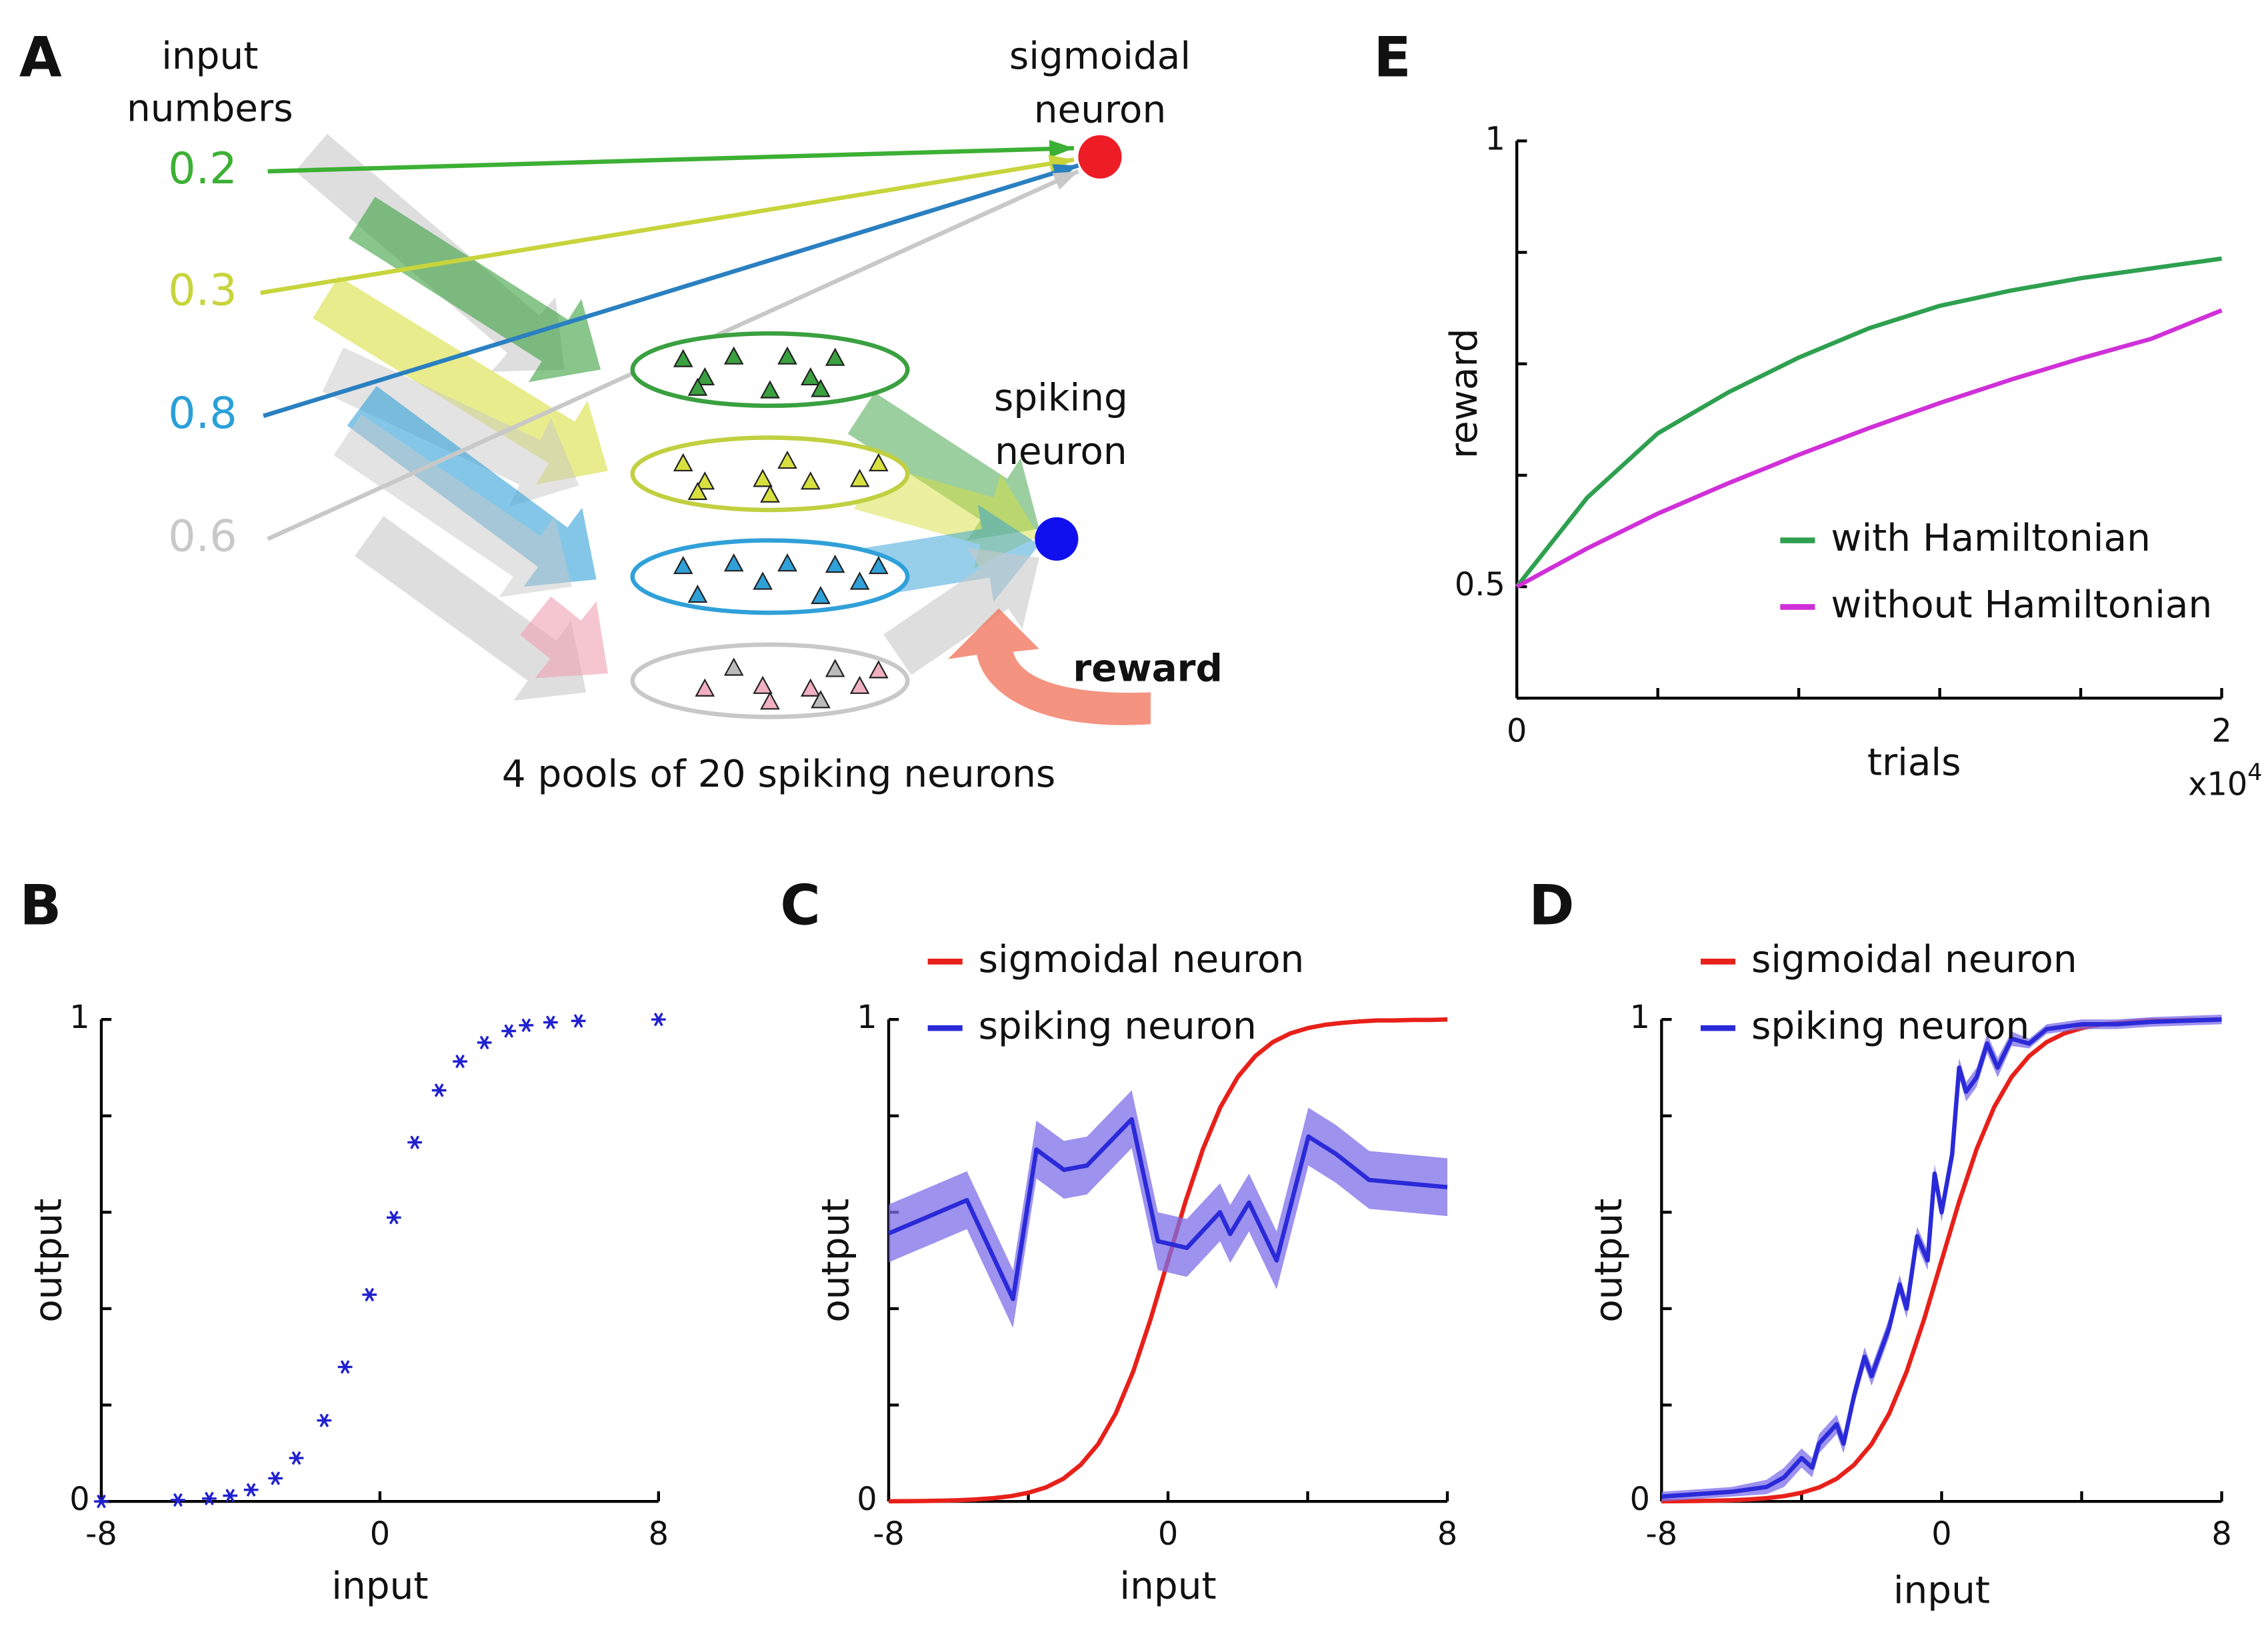 The image size is (2268, 1638). What do you see at coordinates (1061, 398) in the screenshot?
I see `spiking-label: spiking` at bounding box center [1061, 398].